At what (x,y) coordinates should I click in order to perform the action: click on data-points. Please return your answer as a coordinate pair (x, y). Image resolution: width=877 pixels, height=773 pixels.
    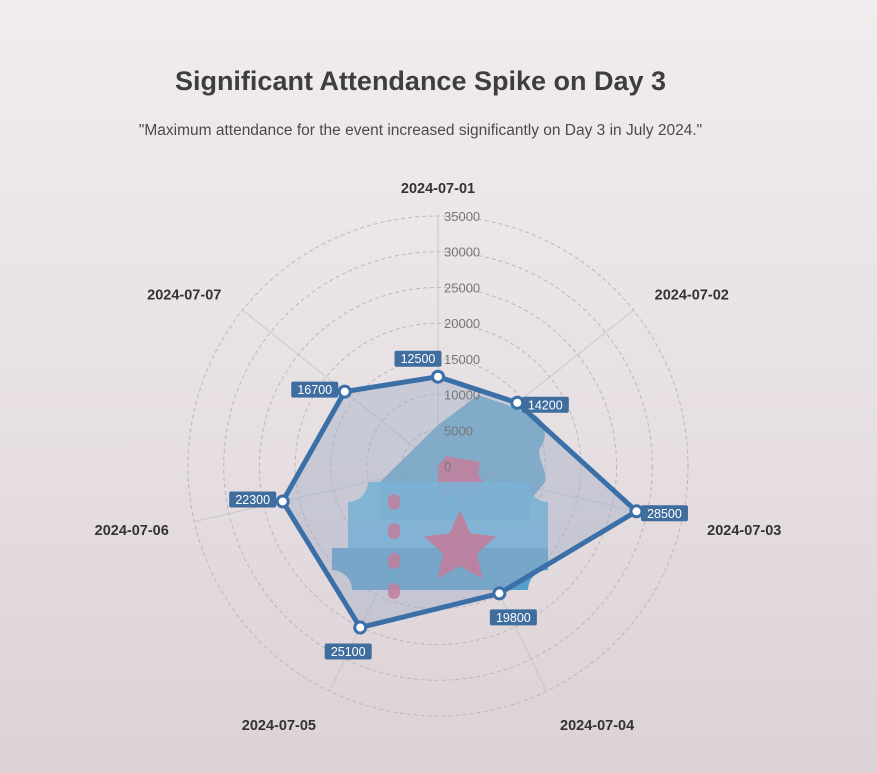
    Looking at the image, I should click on (459, 502).